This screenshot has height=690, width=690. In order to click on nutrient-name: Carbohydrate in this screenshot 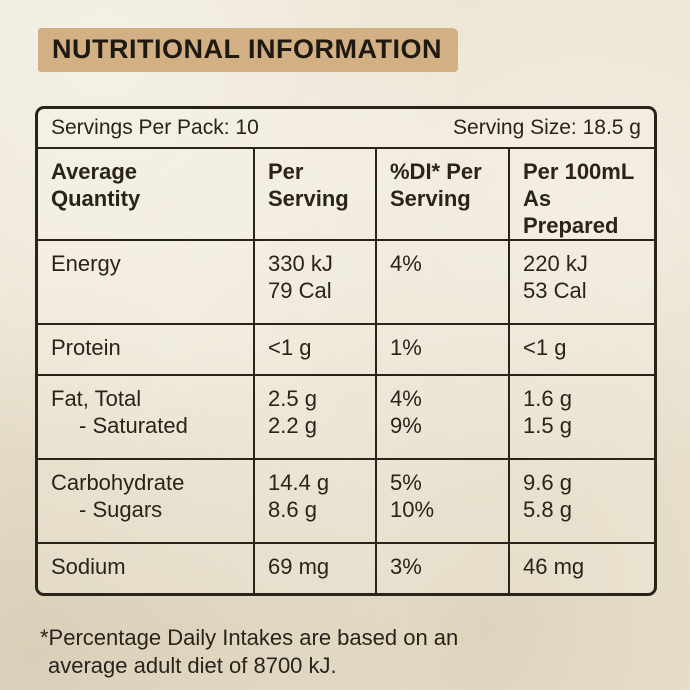, I will do `click(118, 482)`.